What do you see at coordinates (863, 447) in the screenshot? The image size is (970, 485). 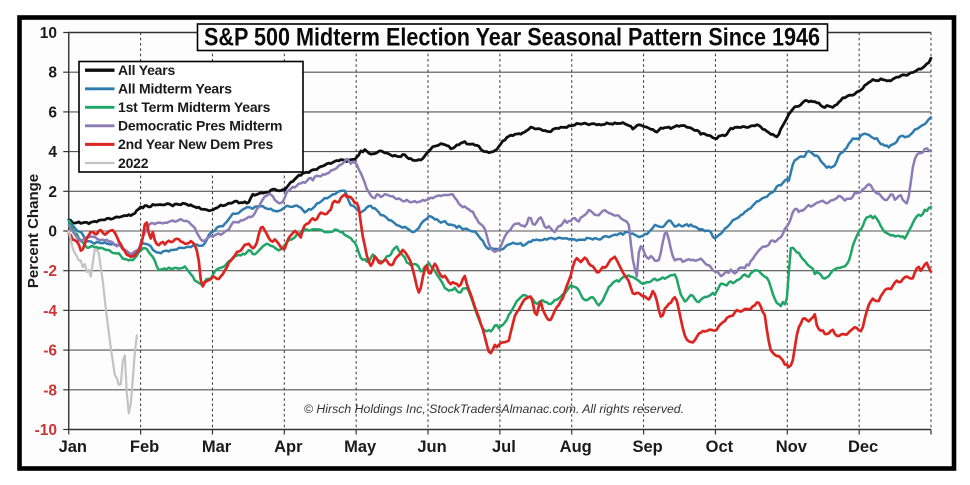 I see `svg-text: Dec` at bounding box center [863, 447].